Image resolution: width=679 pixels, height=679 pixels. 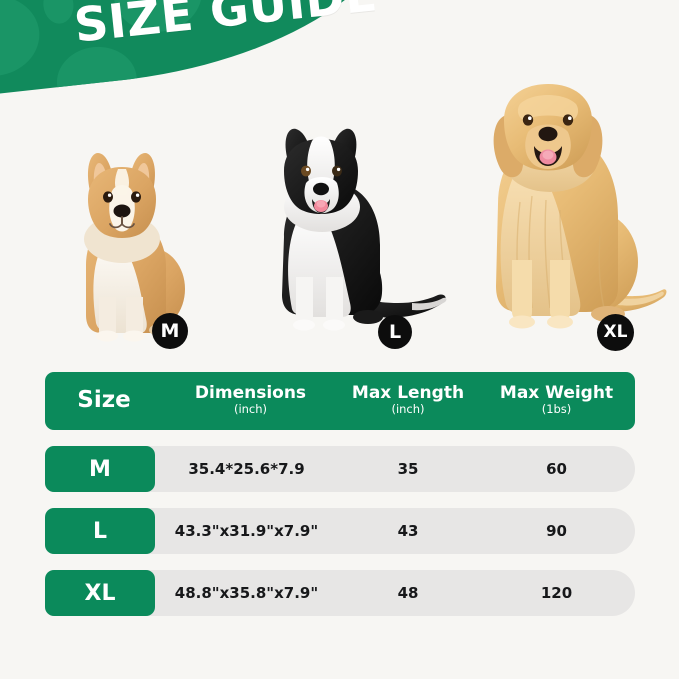 What do you see at coordinates (340, 593) in the screenshot?
I see `table-row: XL 48.8"x35.8"x7.9" 48 120` at bounding box center [340, 593].